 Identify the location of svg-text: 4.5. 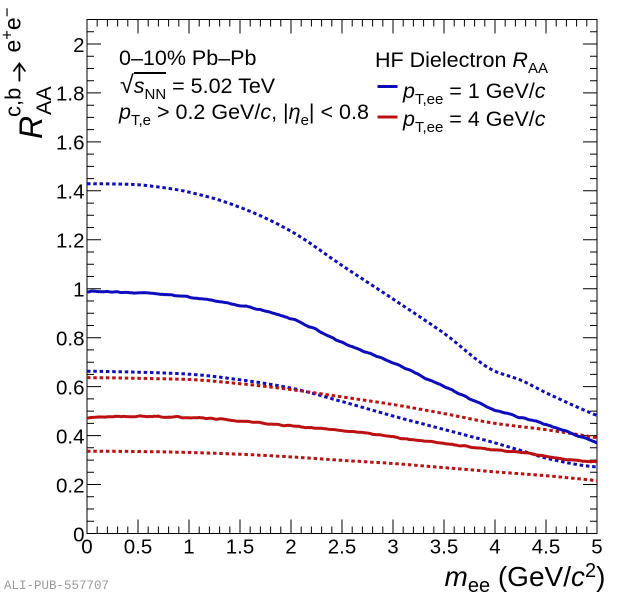
(546, 547).